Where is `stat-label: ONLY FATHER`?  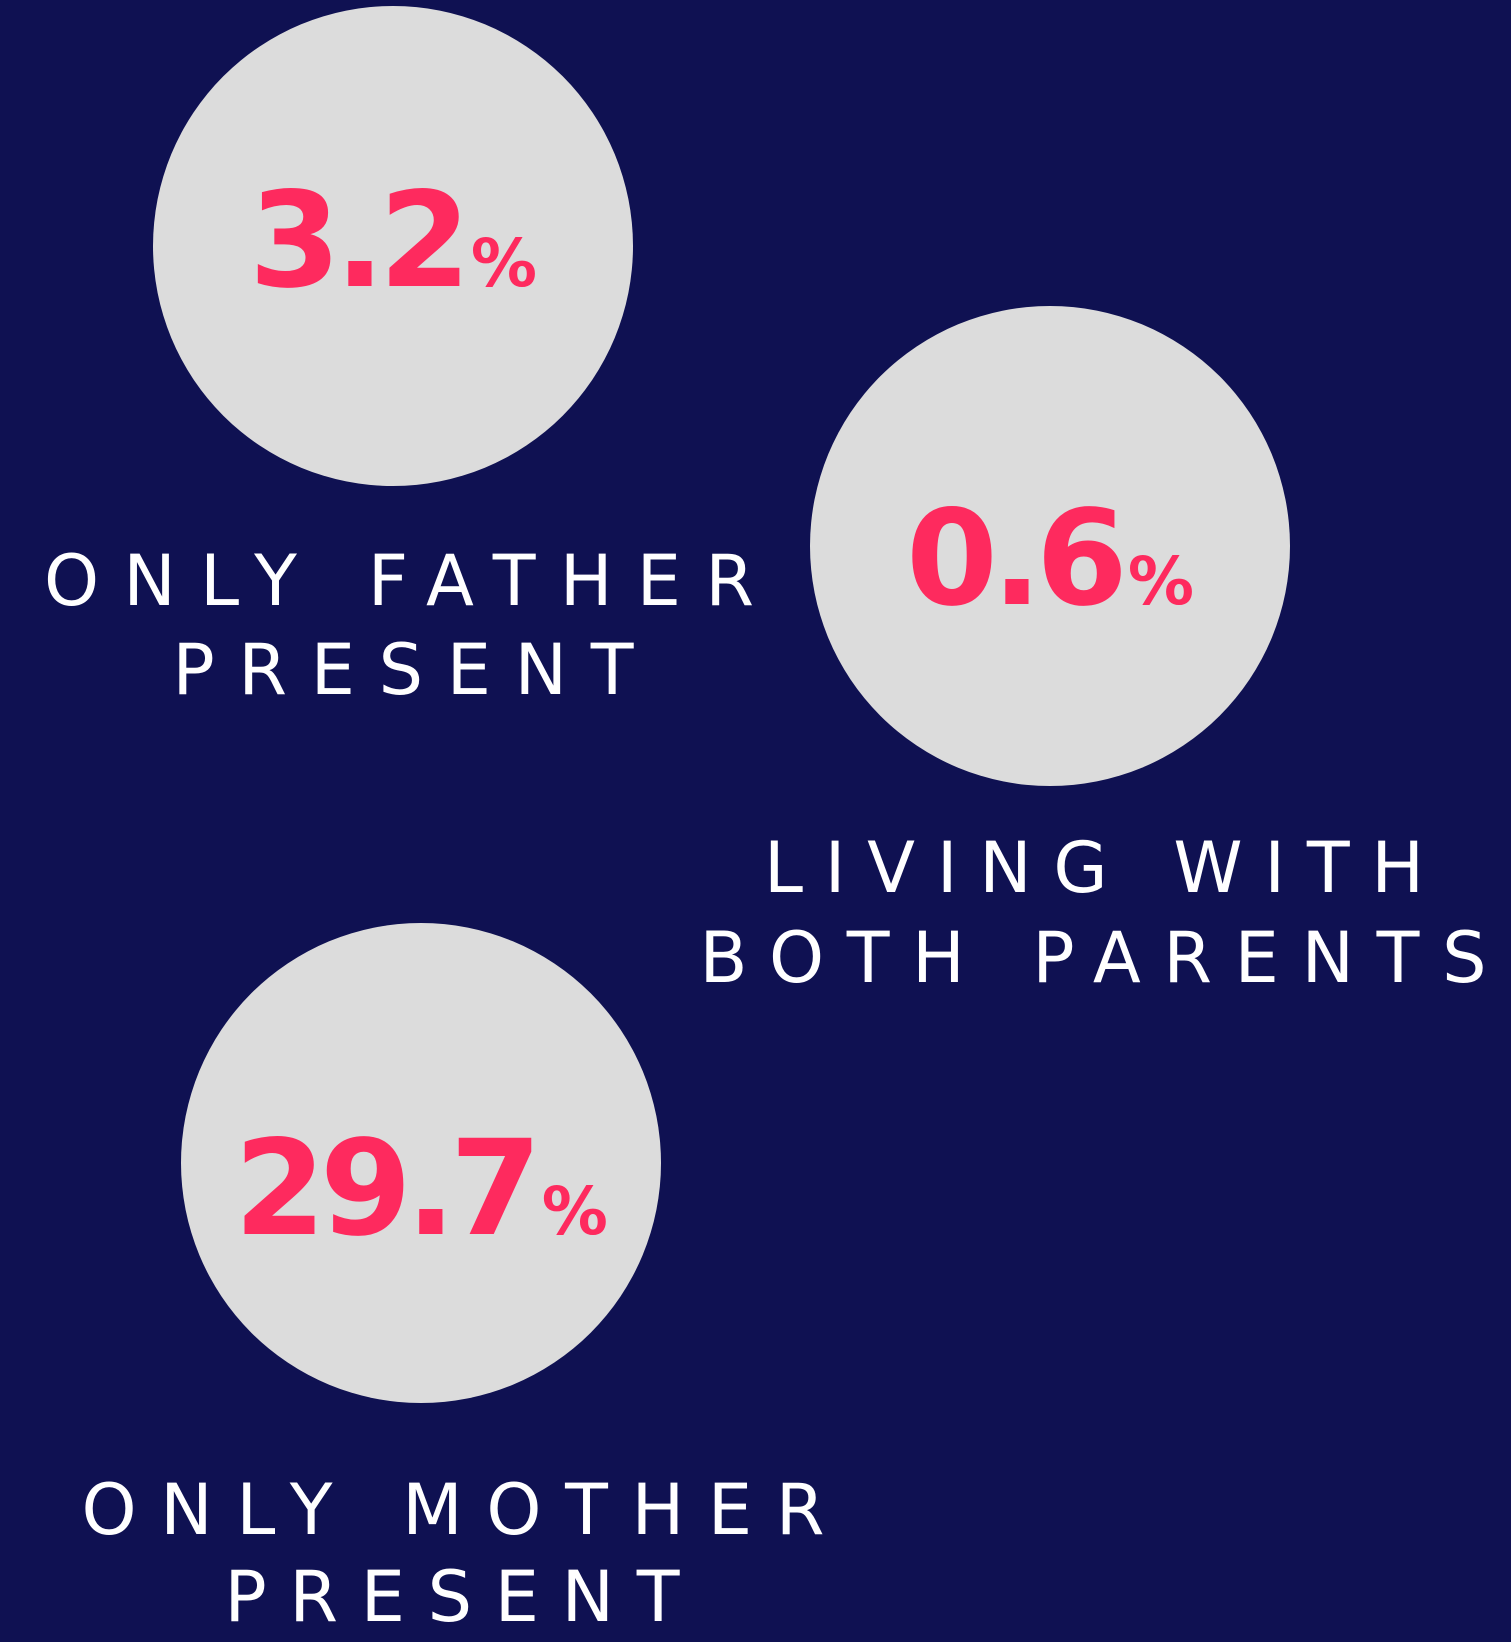 stat-label: ONLY FATHER is located at coordinates (399, 581).